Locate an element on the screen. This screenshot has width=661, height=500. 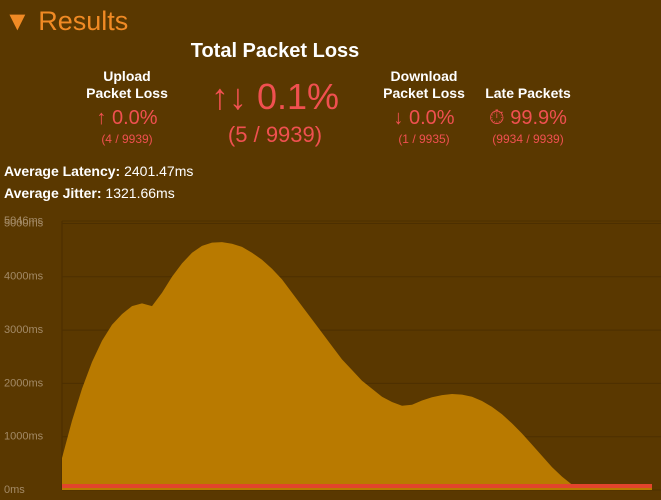
download-label: Download Packet Loss is located at coordinates (424, 85).